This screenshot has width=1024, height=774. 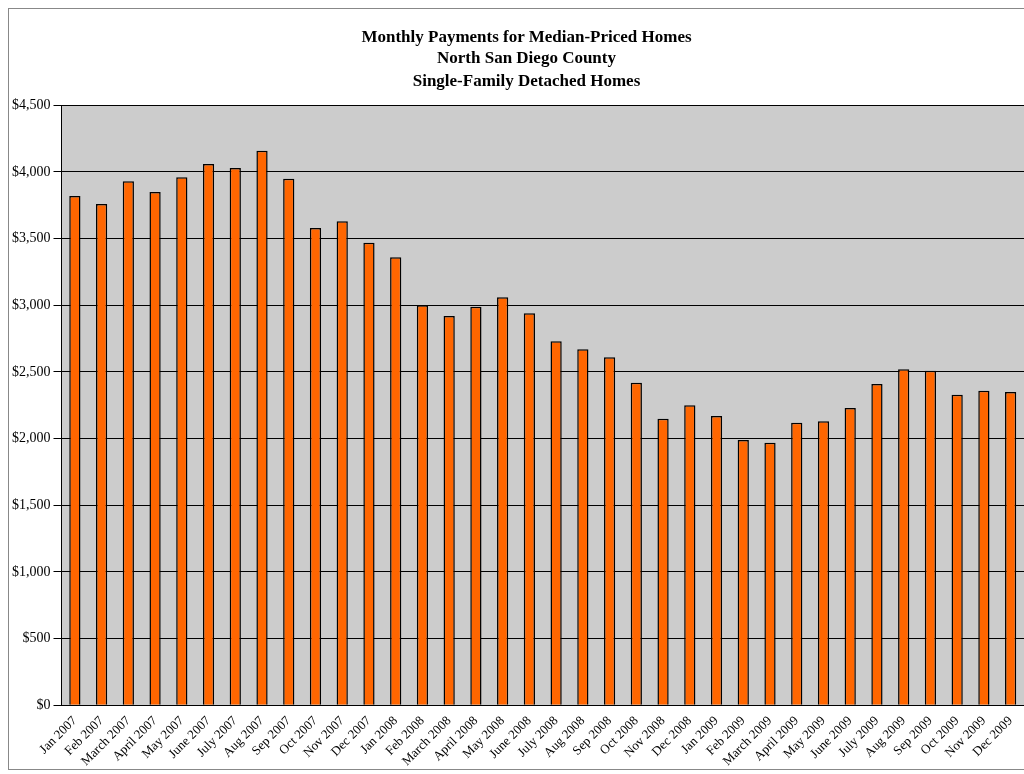 What do you see at coordinates (31, 171) in the screenshot?
I see `y-tick-label: $4,000` at bounding box center [31, 171].